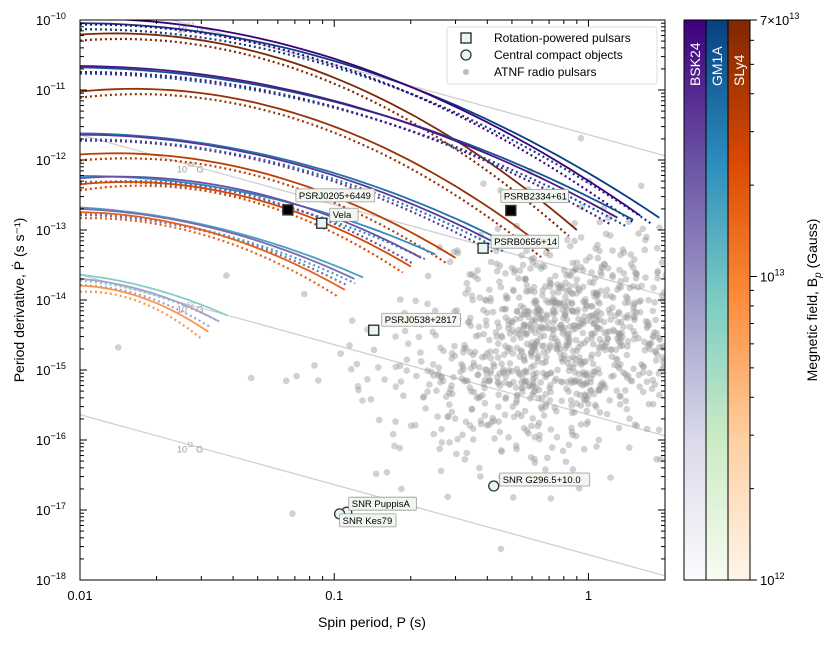 This screenshot has width=830, height=647. Describe the element at coordinates (535, 196) in the screenshot. I see `source-label: PSRB2334+61` at that location.